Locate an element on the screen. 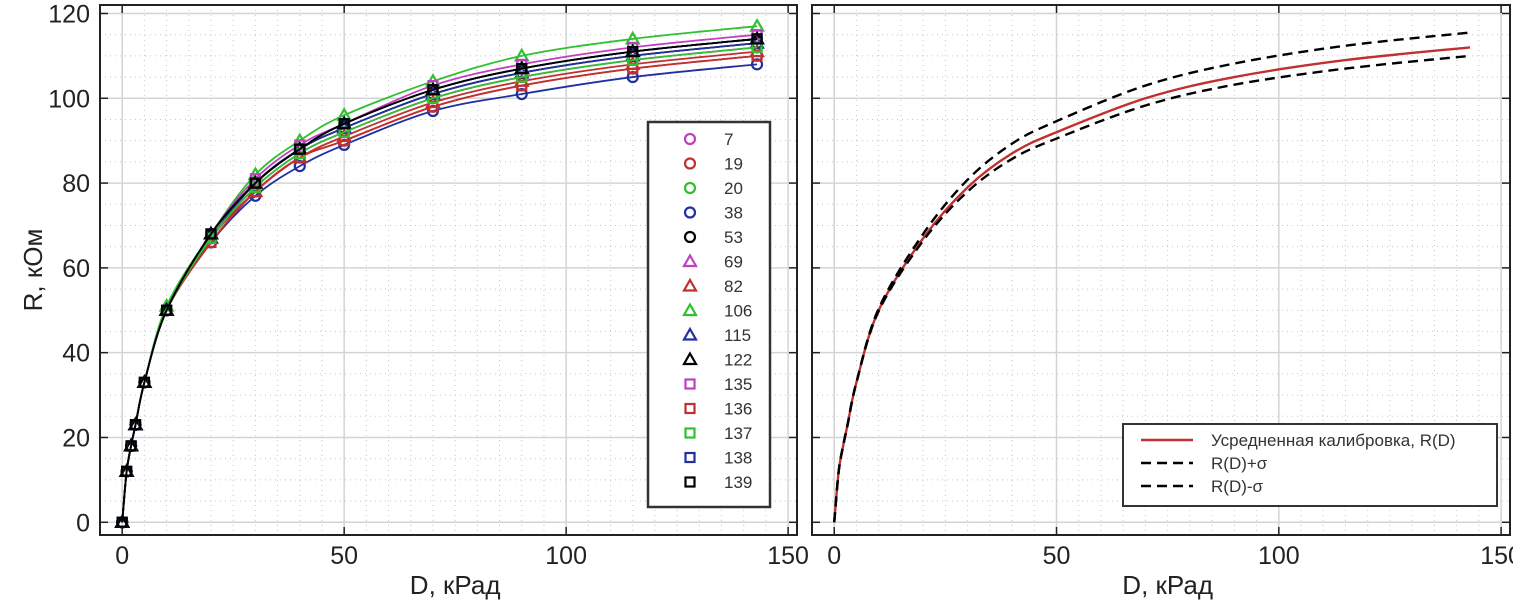 This screenshot has width=1513, height=605. legend-label: 53 is located at coordinates (733, 237).